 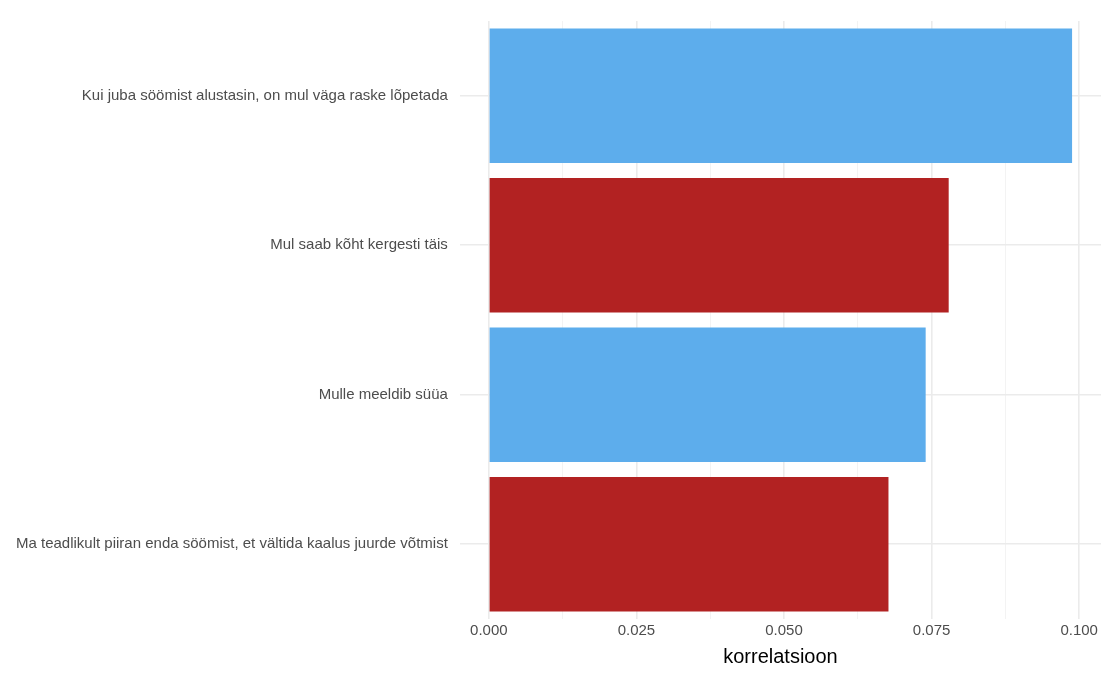 I want to click on y-tick-label: Mul saab kõht kergesti täis, so click(x=359, y=244).